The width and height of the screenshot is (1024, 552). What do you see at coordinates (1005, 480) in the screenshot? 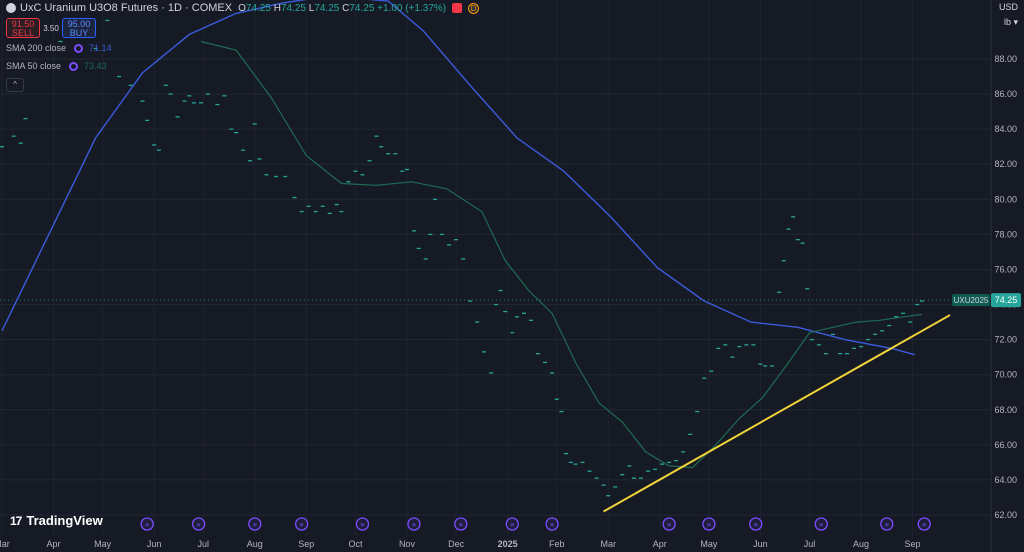
I see `y-tick-label: 64.00` at bounding box center [1005, 480].